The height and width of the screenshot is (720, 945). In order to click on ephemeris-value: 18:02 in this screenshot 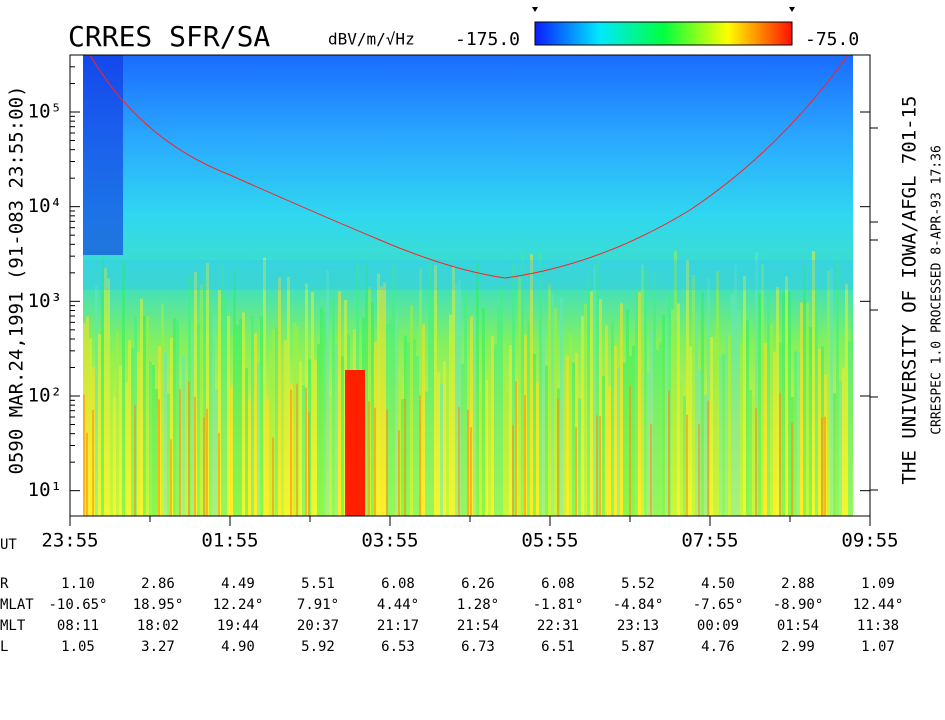, I will do `click(158, 626)`.